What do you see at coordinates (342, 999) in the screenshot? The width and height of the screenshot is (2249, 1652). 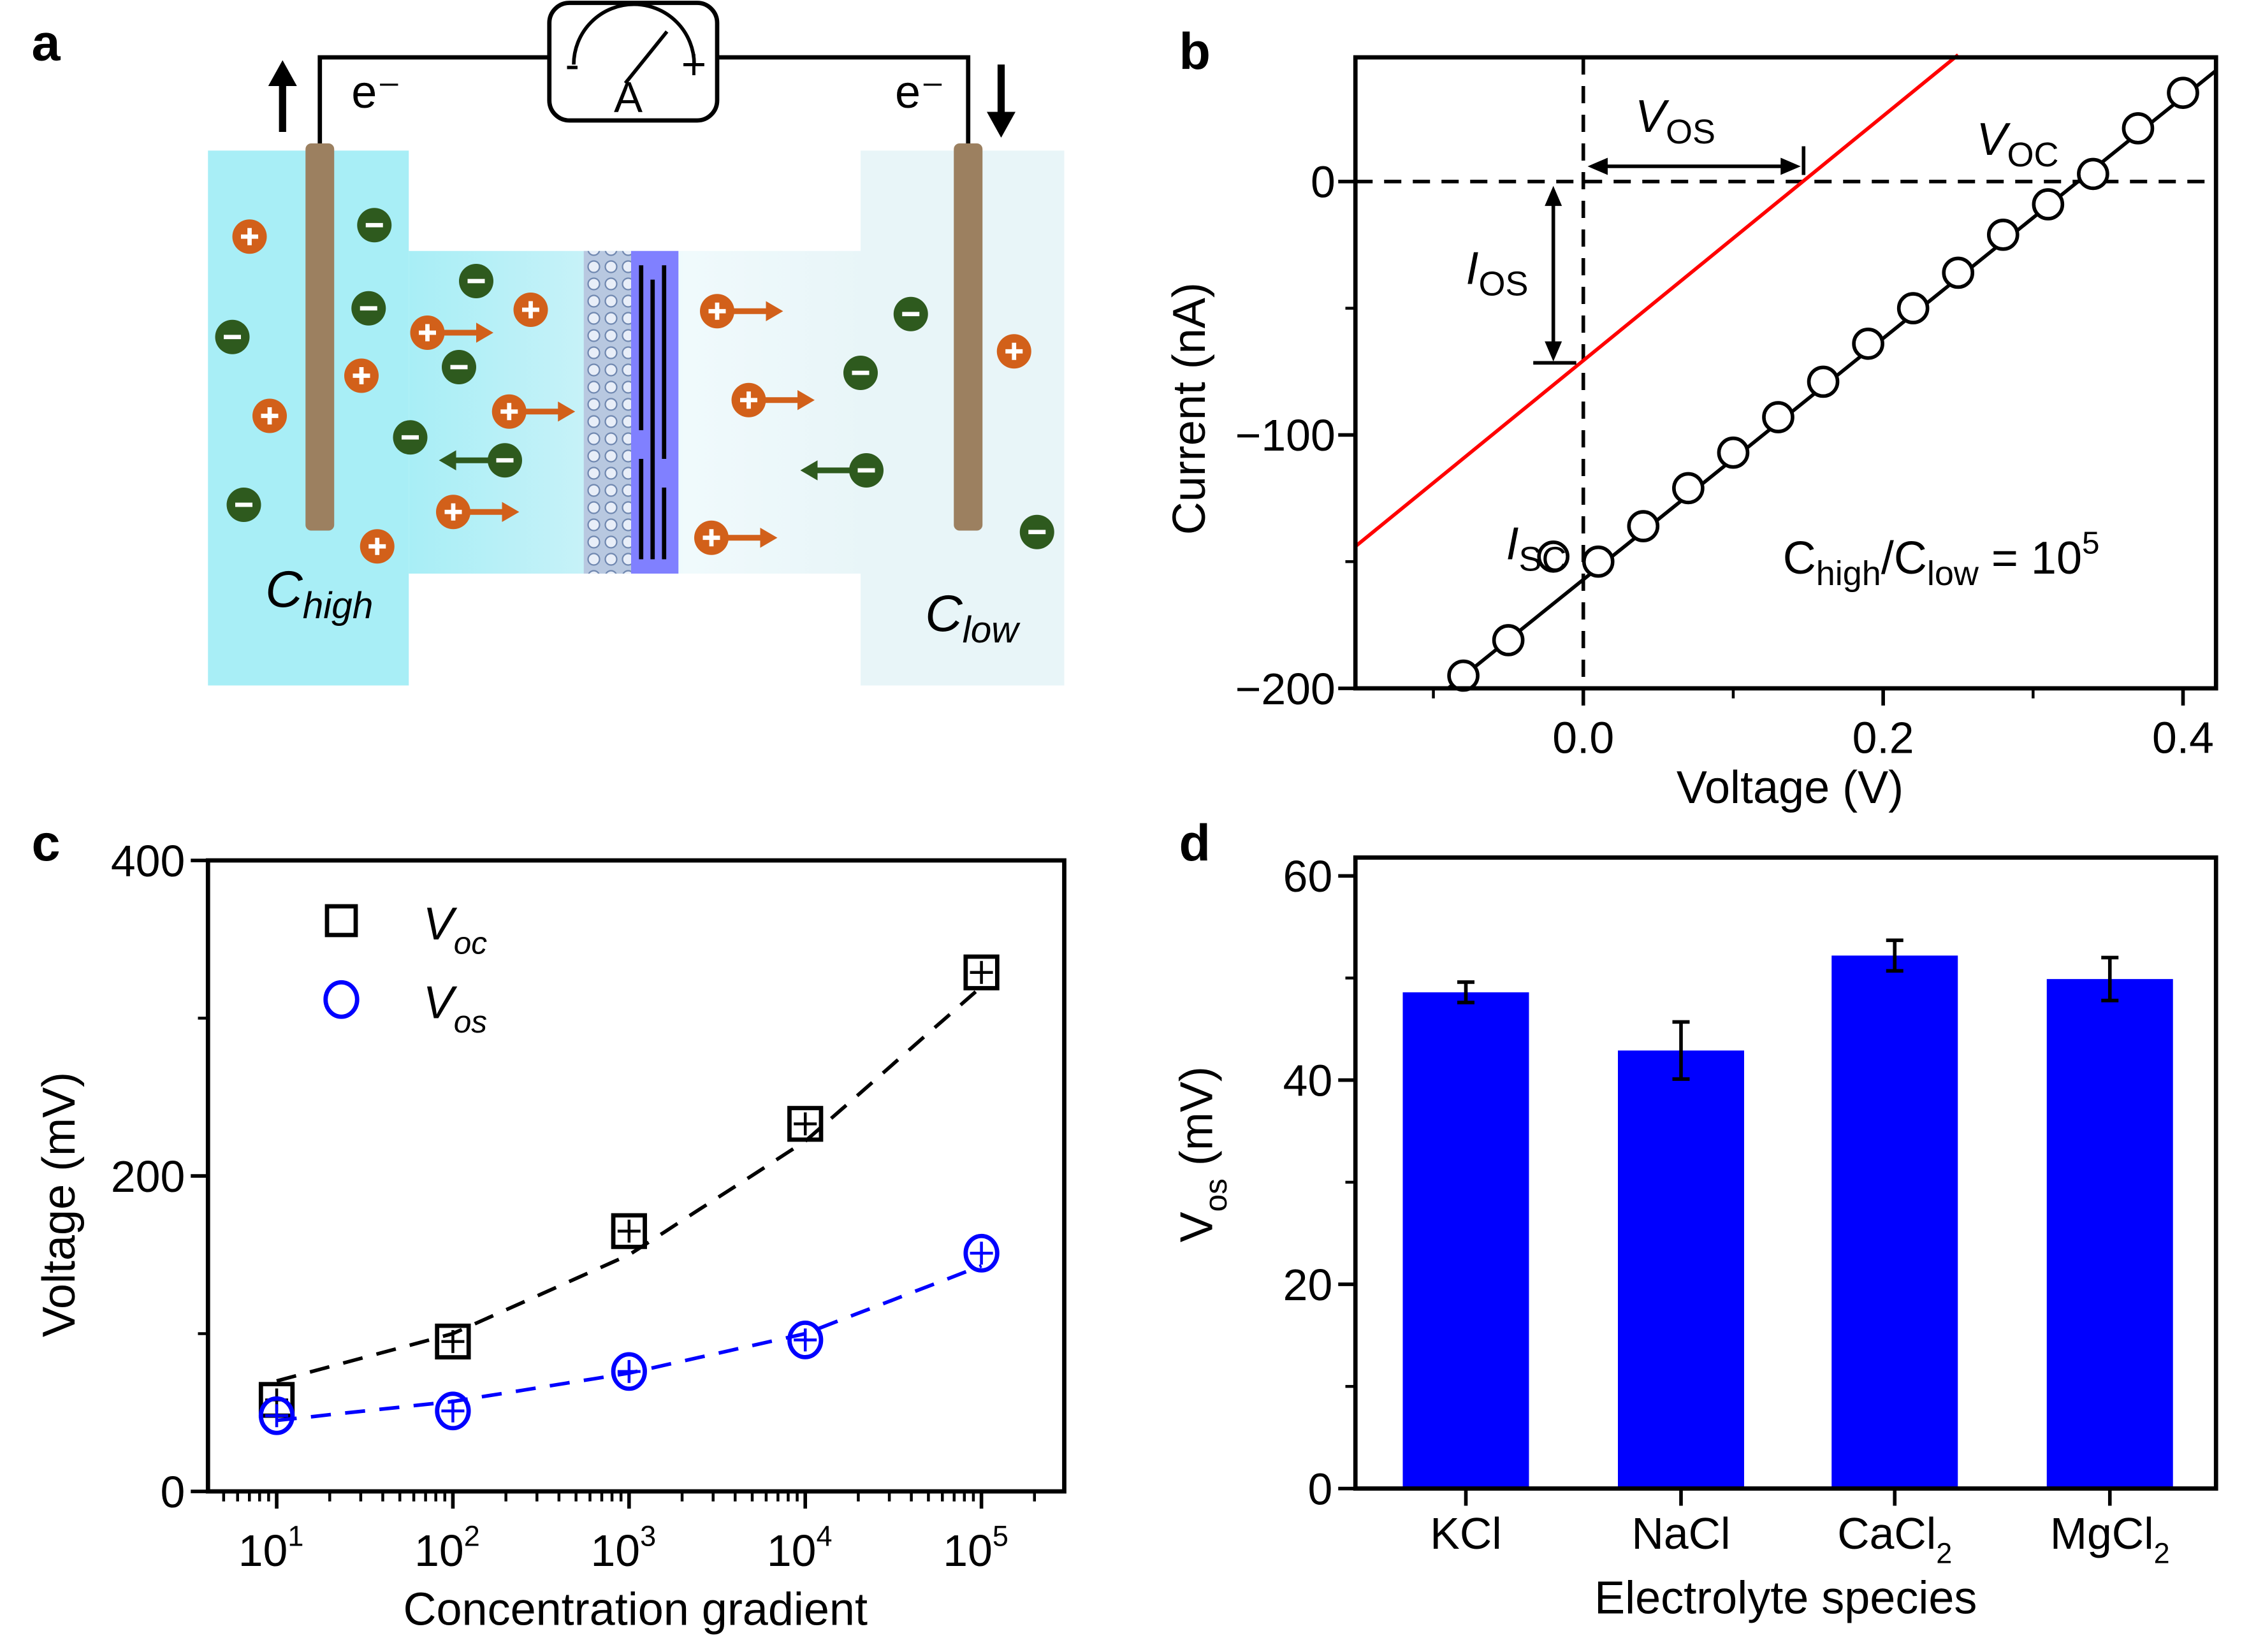 I see `legend-circle-icon` at bounding box center [342, 999].